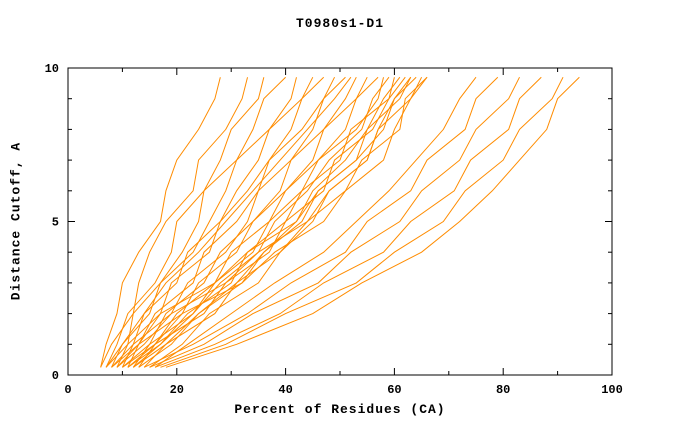  What do you see at coordinates (67, 390) in the screenshot?
I see `x-tick-label: 0` at bounding box center [67, 390].